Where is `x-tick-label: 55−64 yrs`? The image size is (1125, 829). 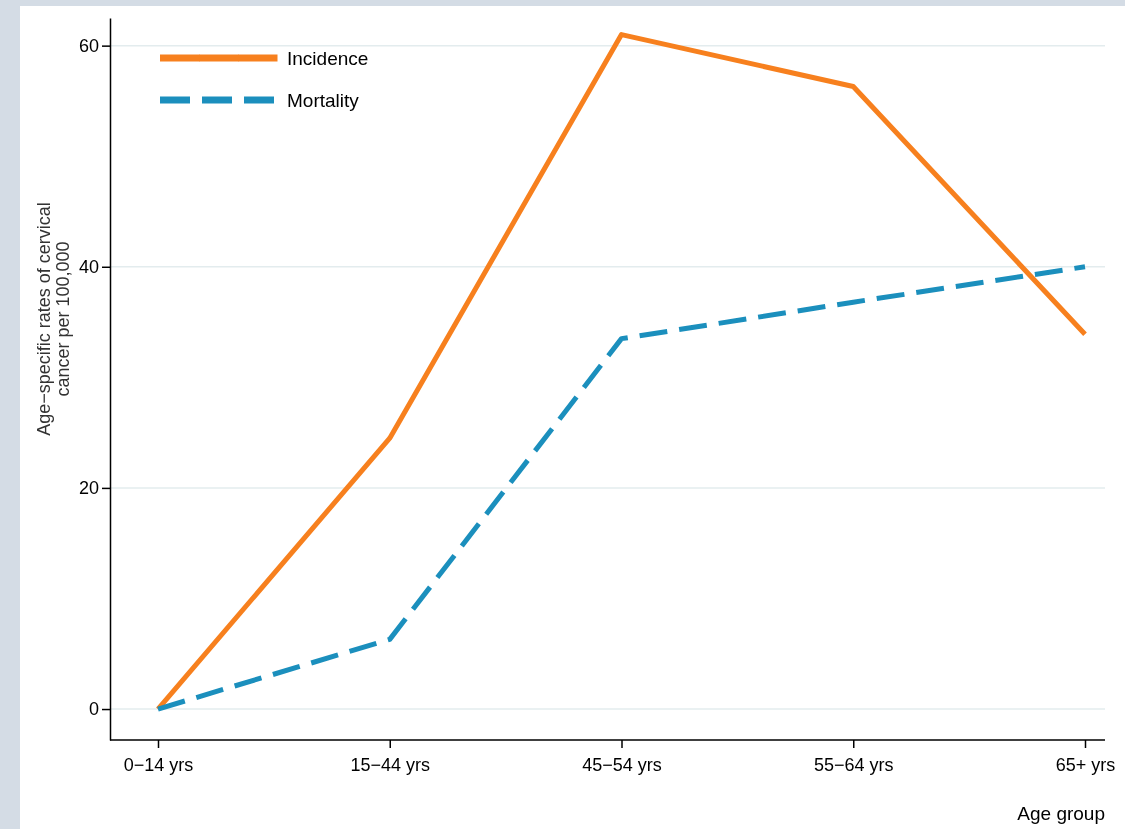
x-tick-label: 55−64 yrs is located at coordinates (853, 764).